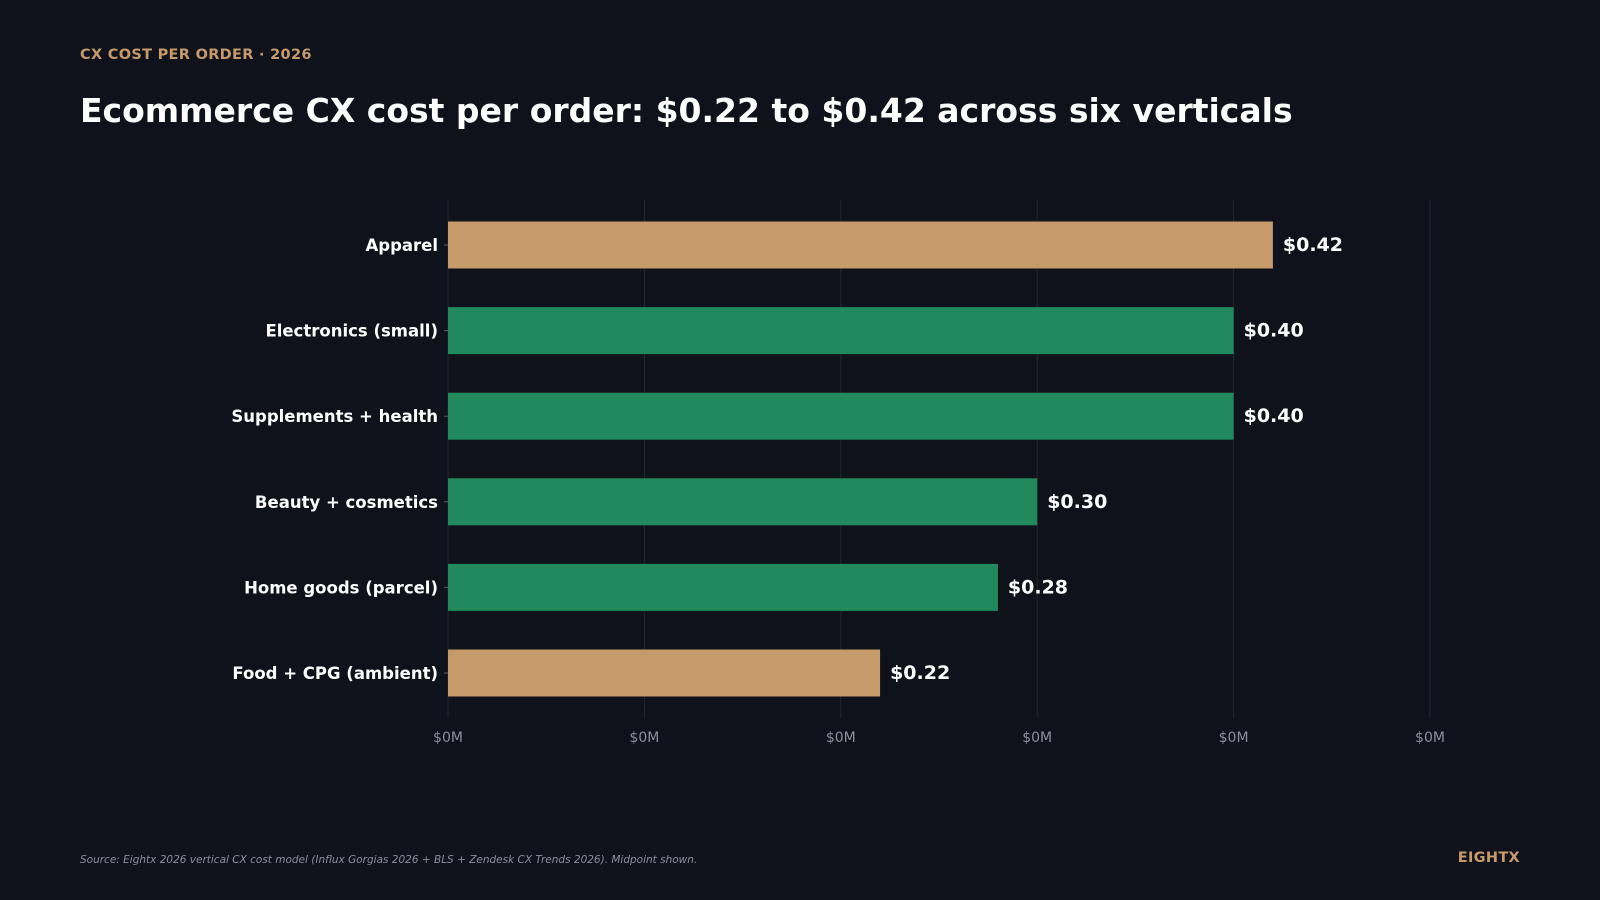 Image resolution: width=1600 pixels, height=900 pixels. What do you see at coordinates (335, 673) in the screenshot?
I see `category-label: Food + CPG (ambient)` at bounding box center [335, 673].